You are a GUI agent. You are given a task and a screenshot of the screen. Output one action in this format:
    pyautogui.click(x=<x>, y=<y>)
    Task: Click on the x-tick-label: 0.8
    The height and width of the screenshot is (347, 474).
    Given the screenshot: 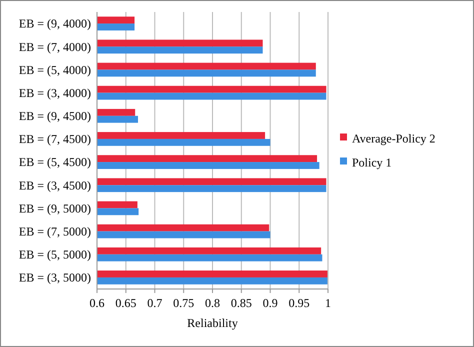 What is the action you would take?
    pyautogui.click(x=212, y=303)
    